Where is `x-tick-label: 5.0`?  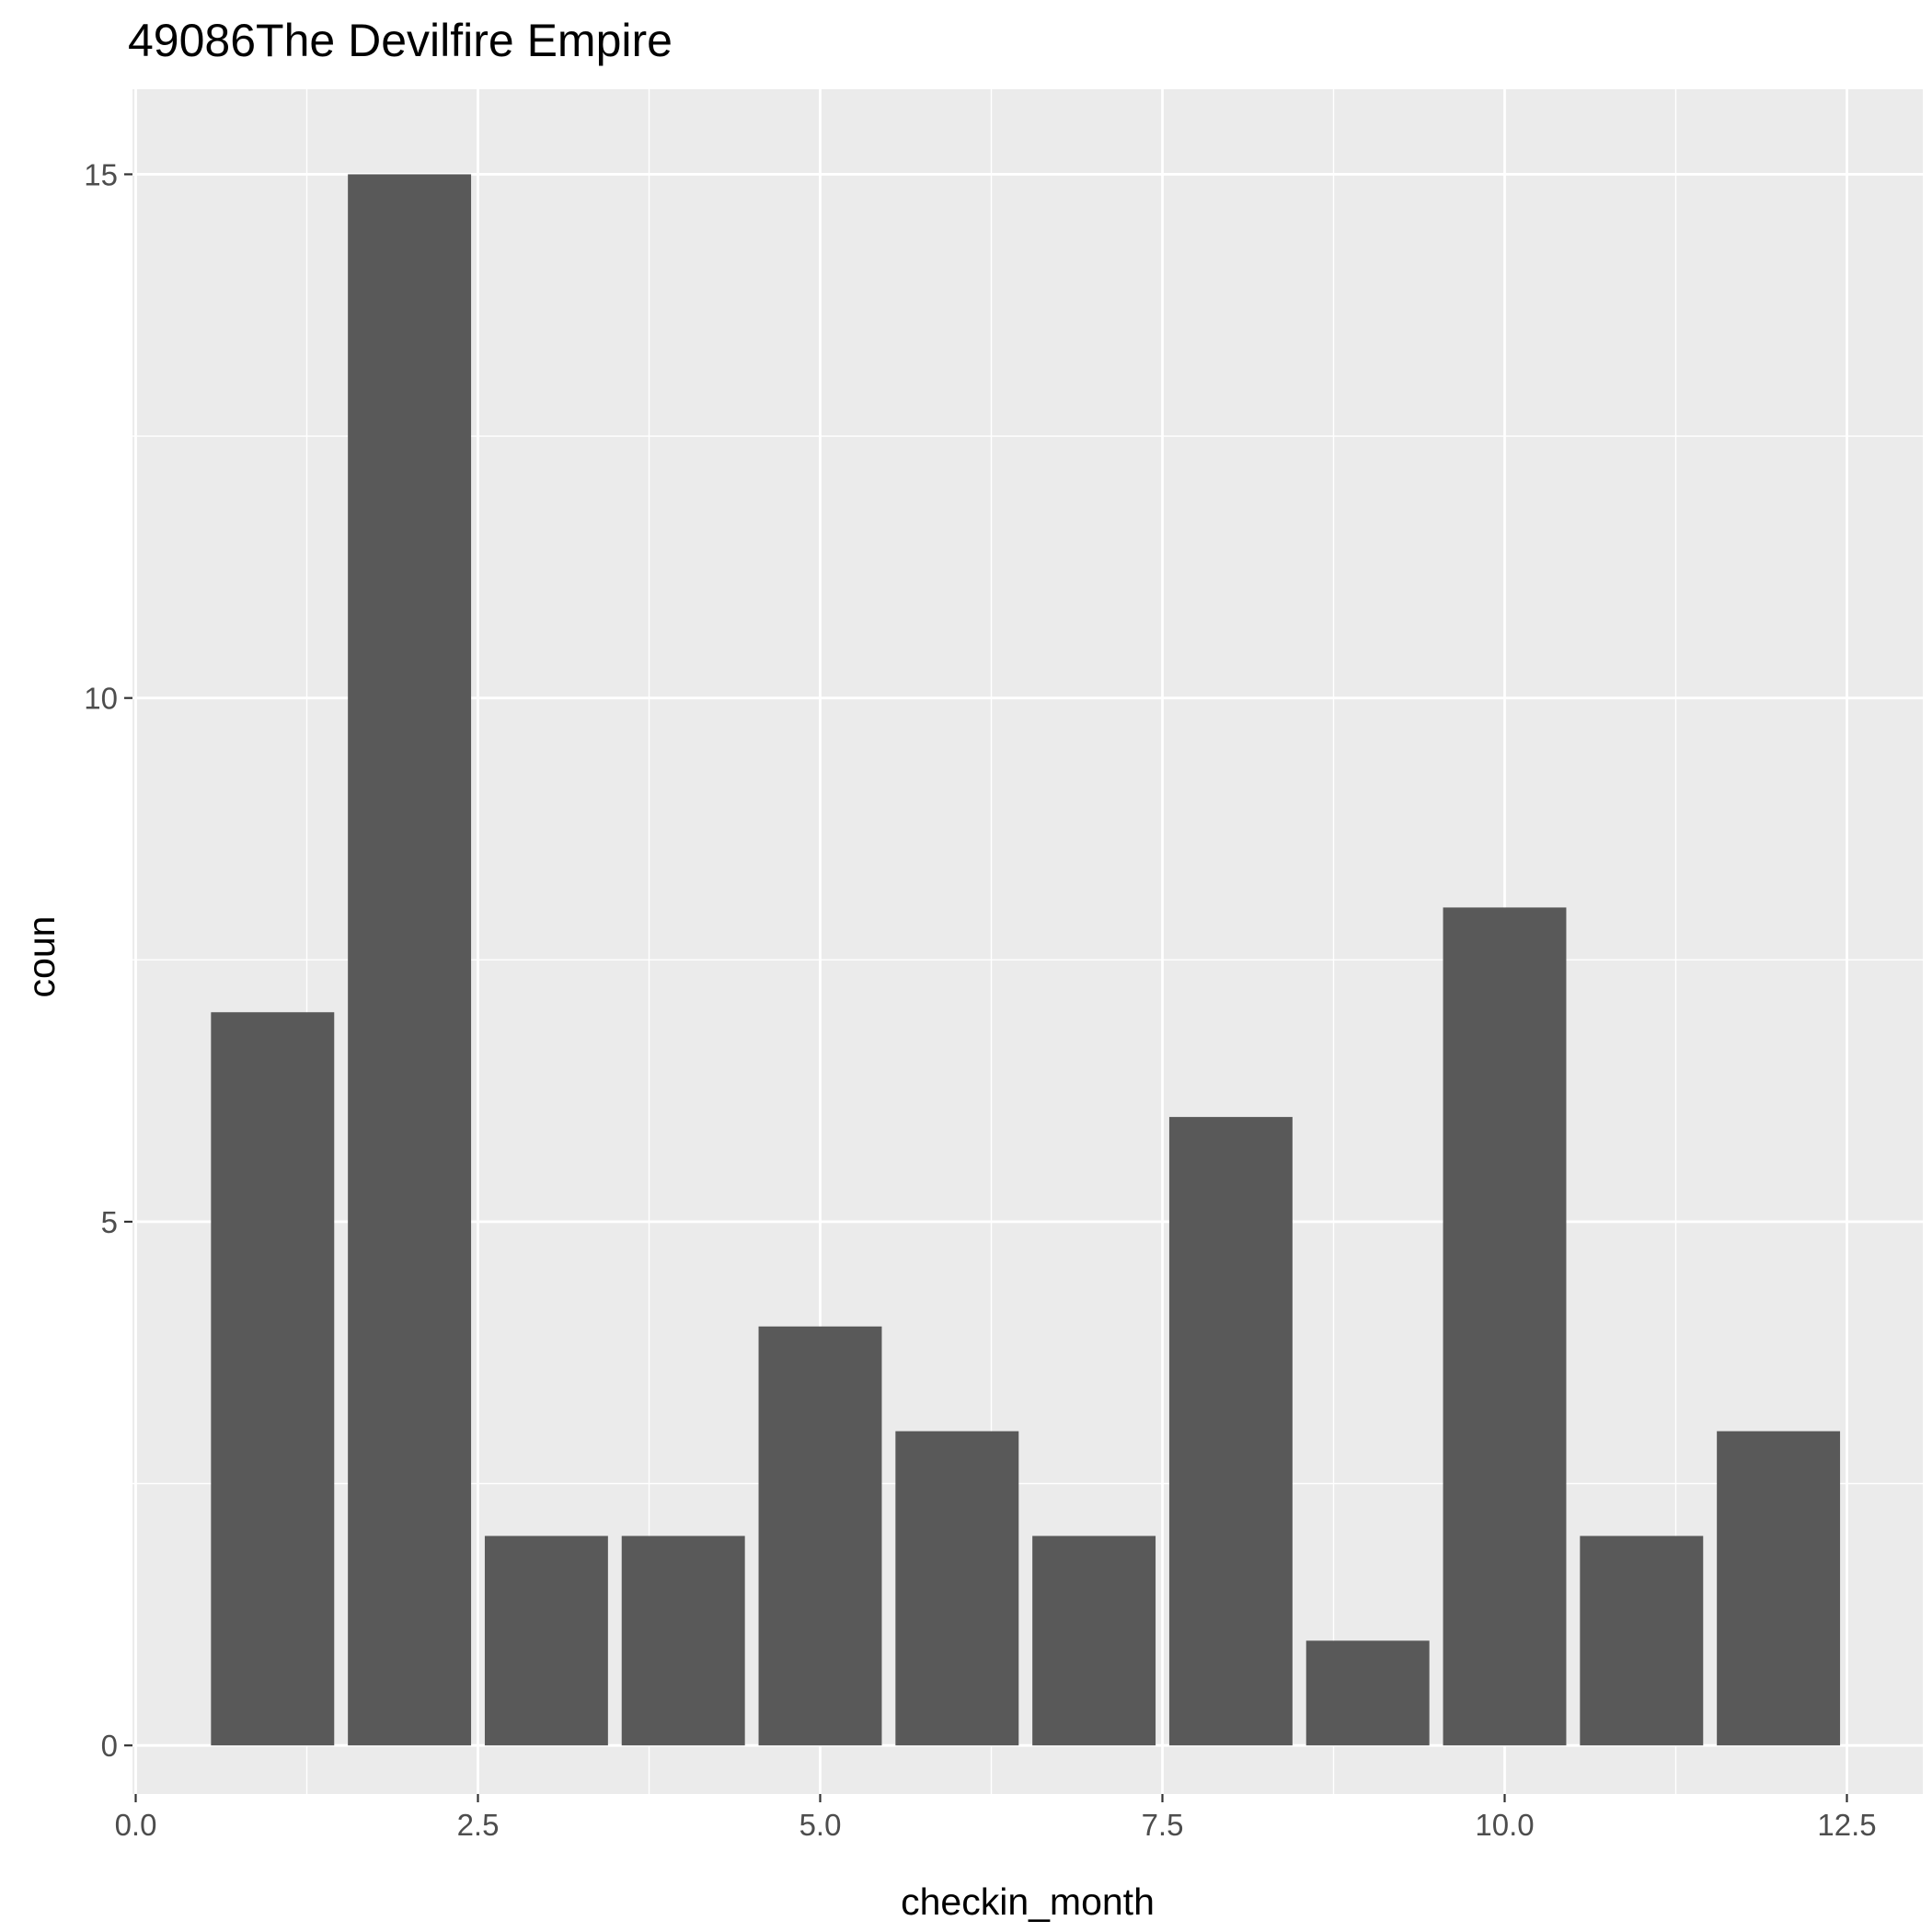 x-tick-label: 5.0 is located at coordinates (820, 1825).